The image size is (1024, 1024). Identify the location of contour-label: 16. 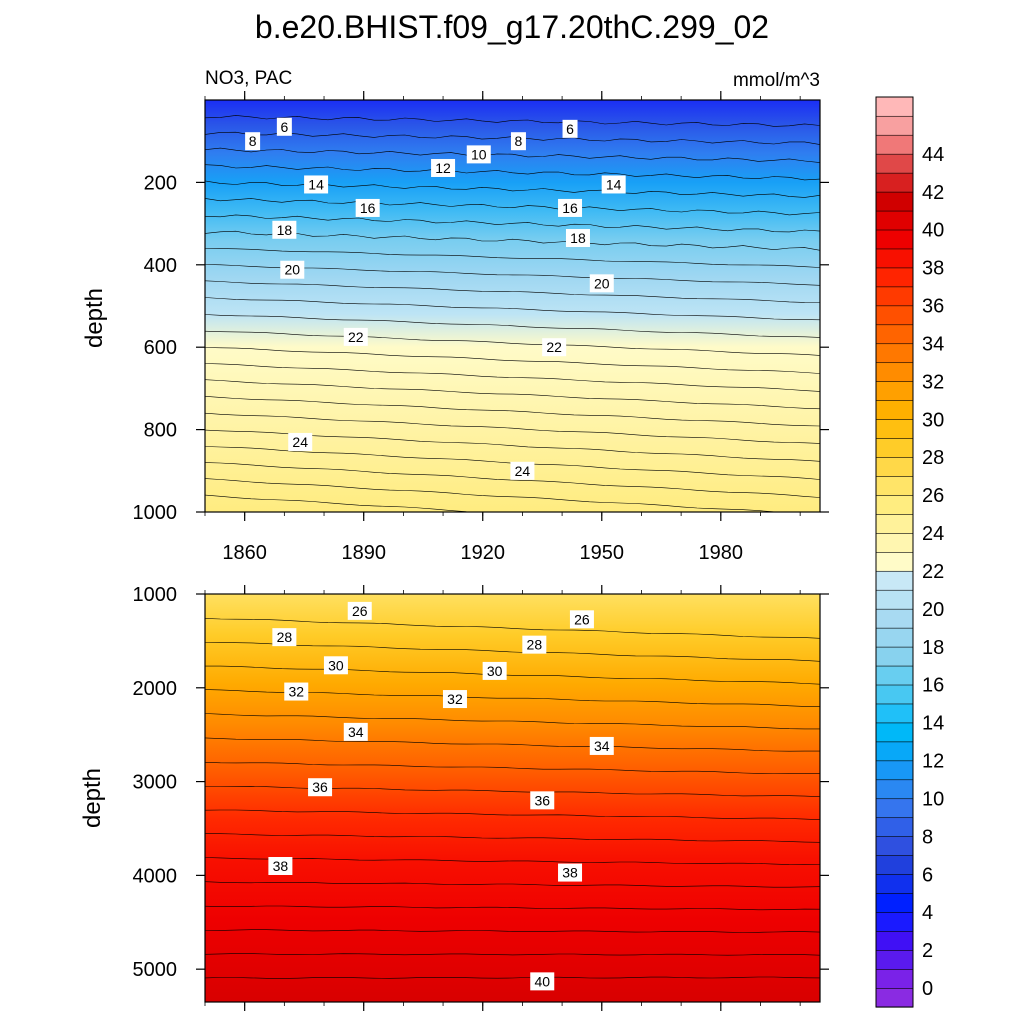
(367, 207).